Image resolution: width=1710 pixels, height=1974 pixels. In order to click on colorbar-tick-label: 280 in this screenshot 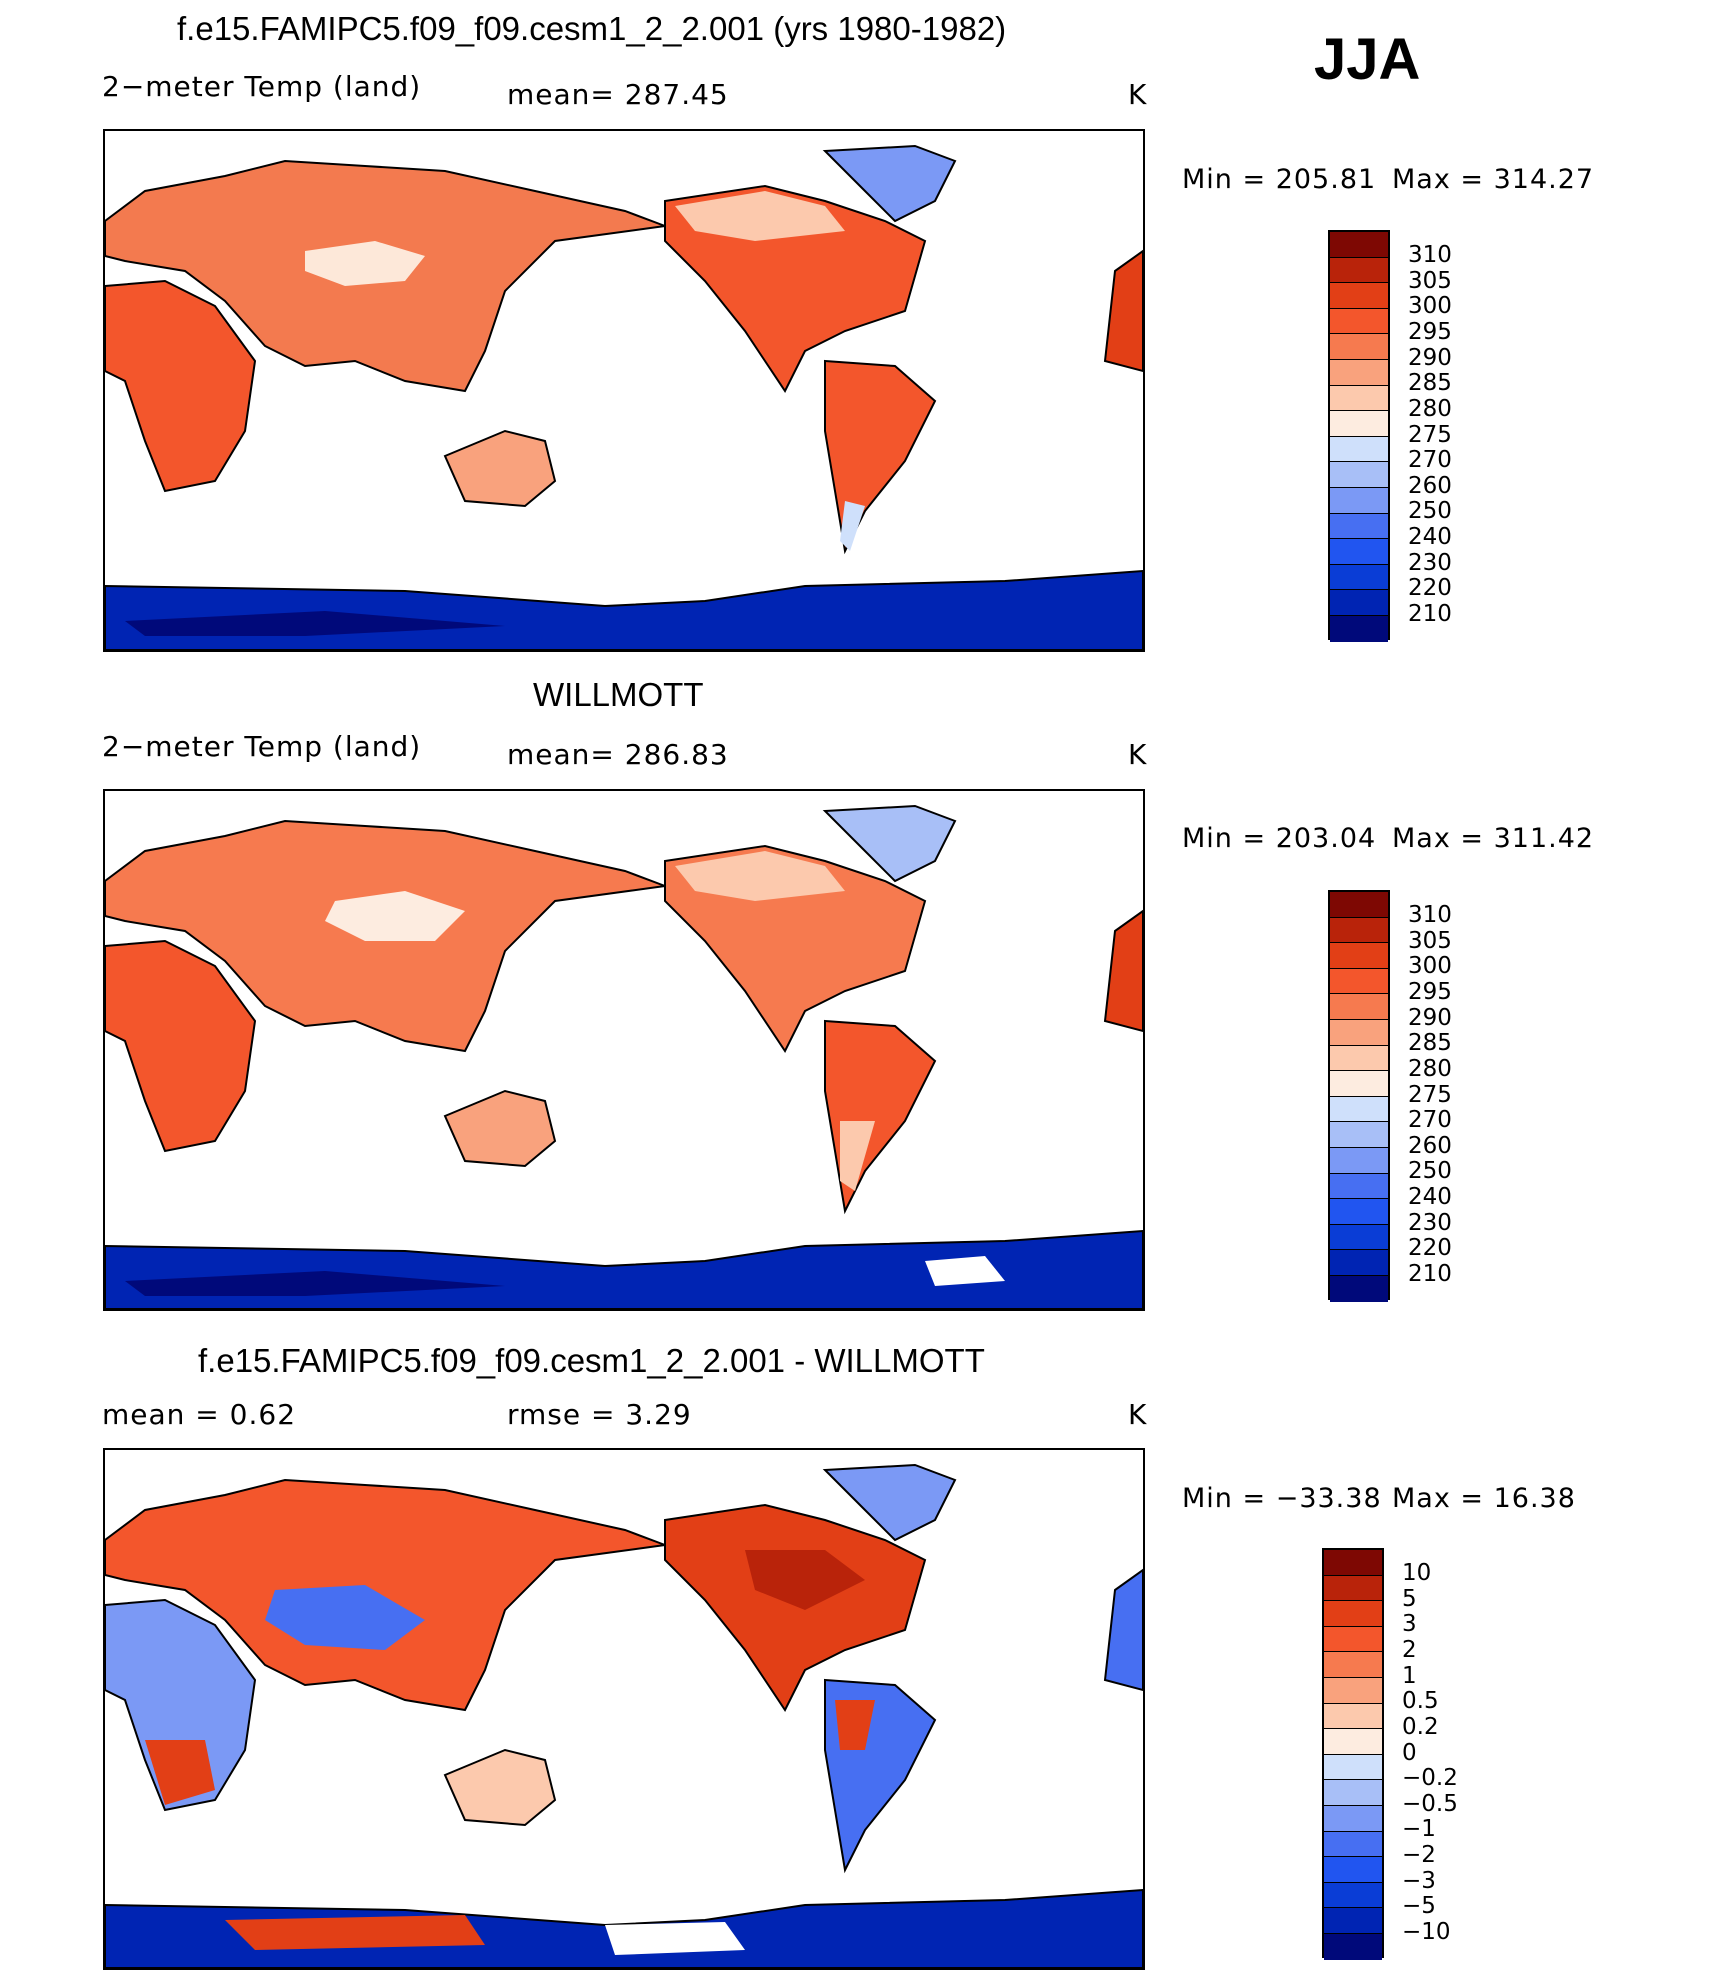, I will do `click(1430, 408)`.